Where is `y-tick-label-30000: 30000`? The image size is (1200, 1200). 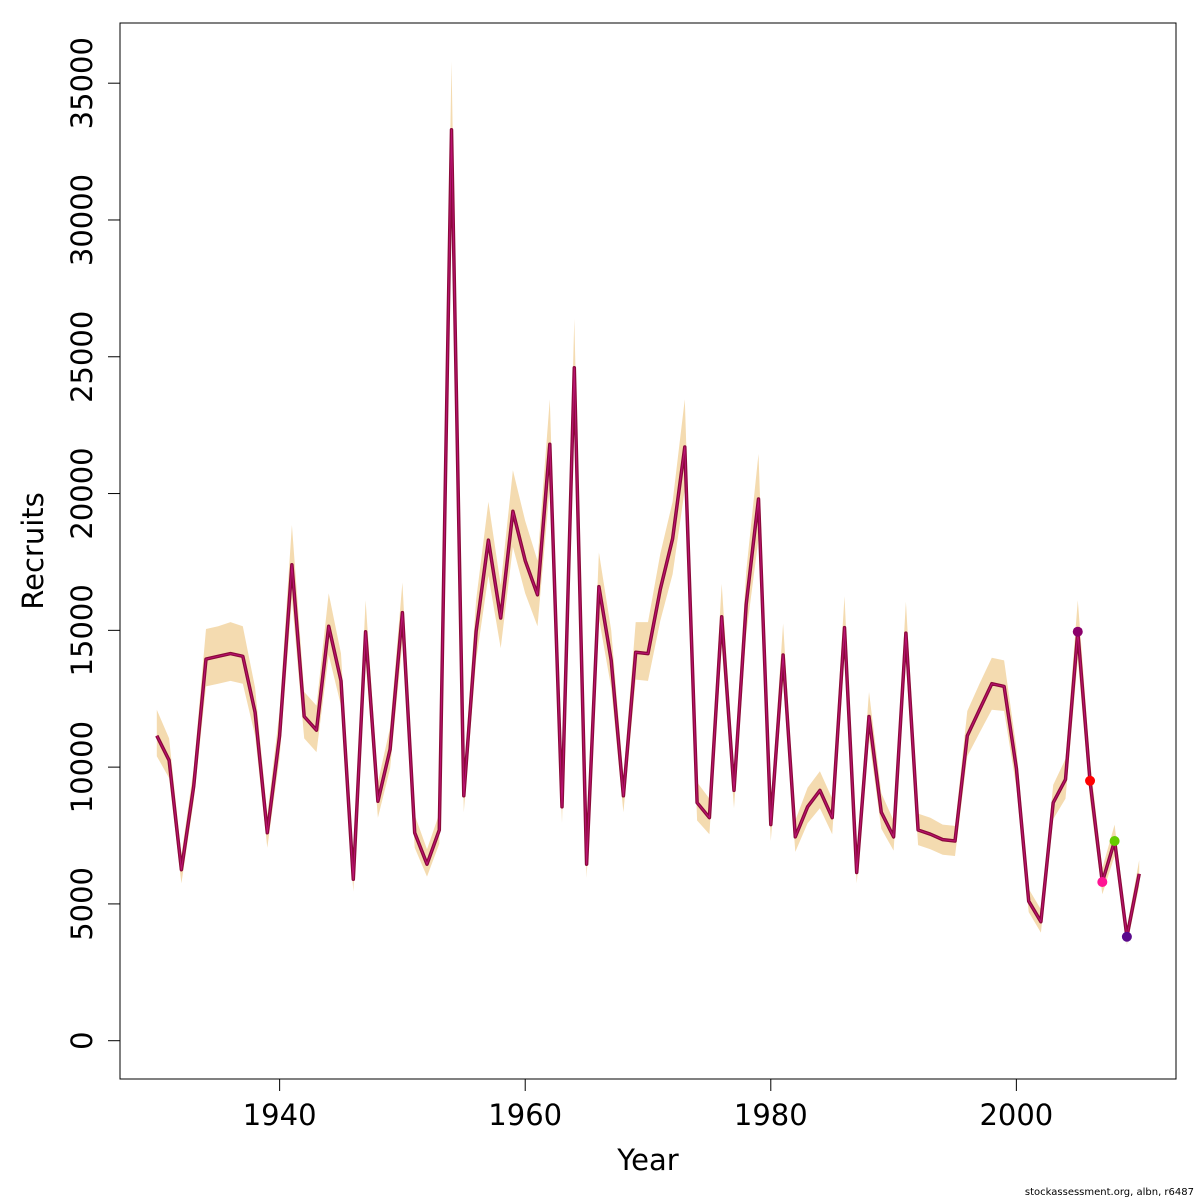
y-tick-label-30000: 30000 is located at coordinates (82, 220).